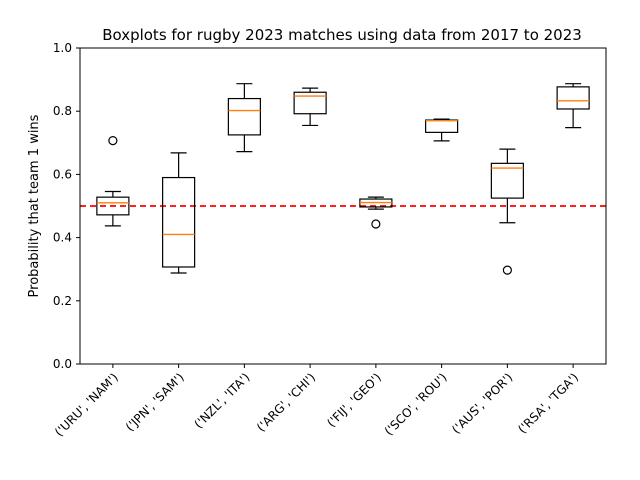 This screenshot has height=480, width=640. What do you see at coordinates (62, 174) in the screenshot?
I see `y-tick-label: 0.6` at bounding box center [62, 174].